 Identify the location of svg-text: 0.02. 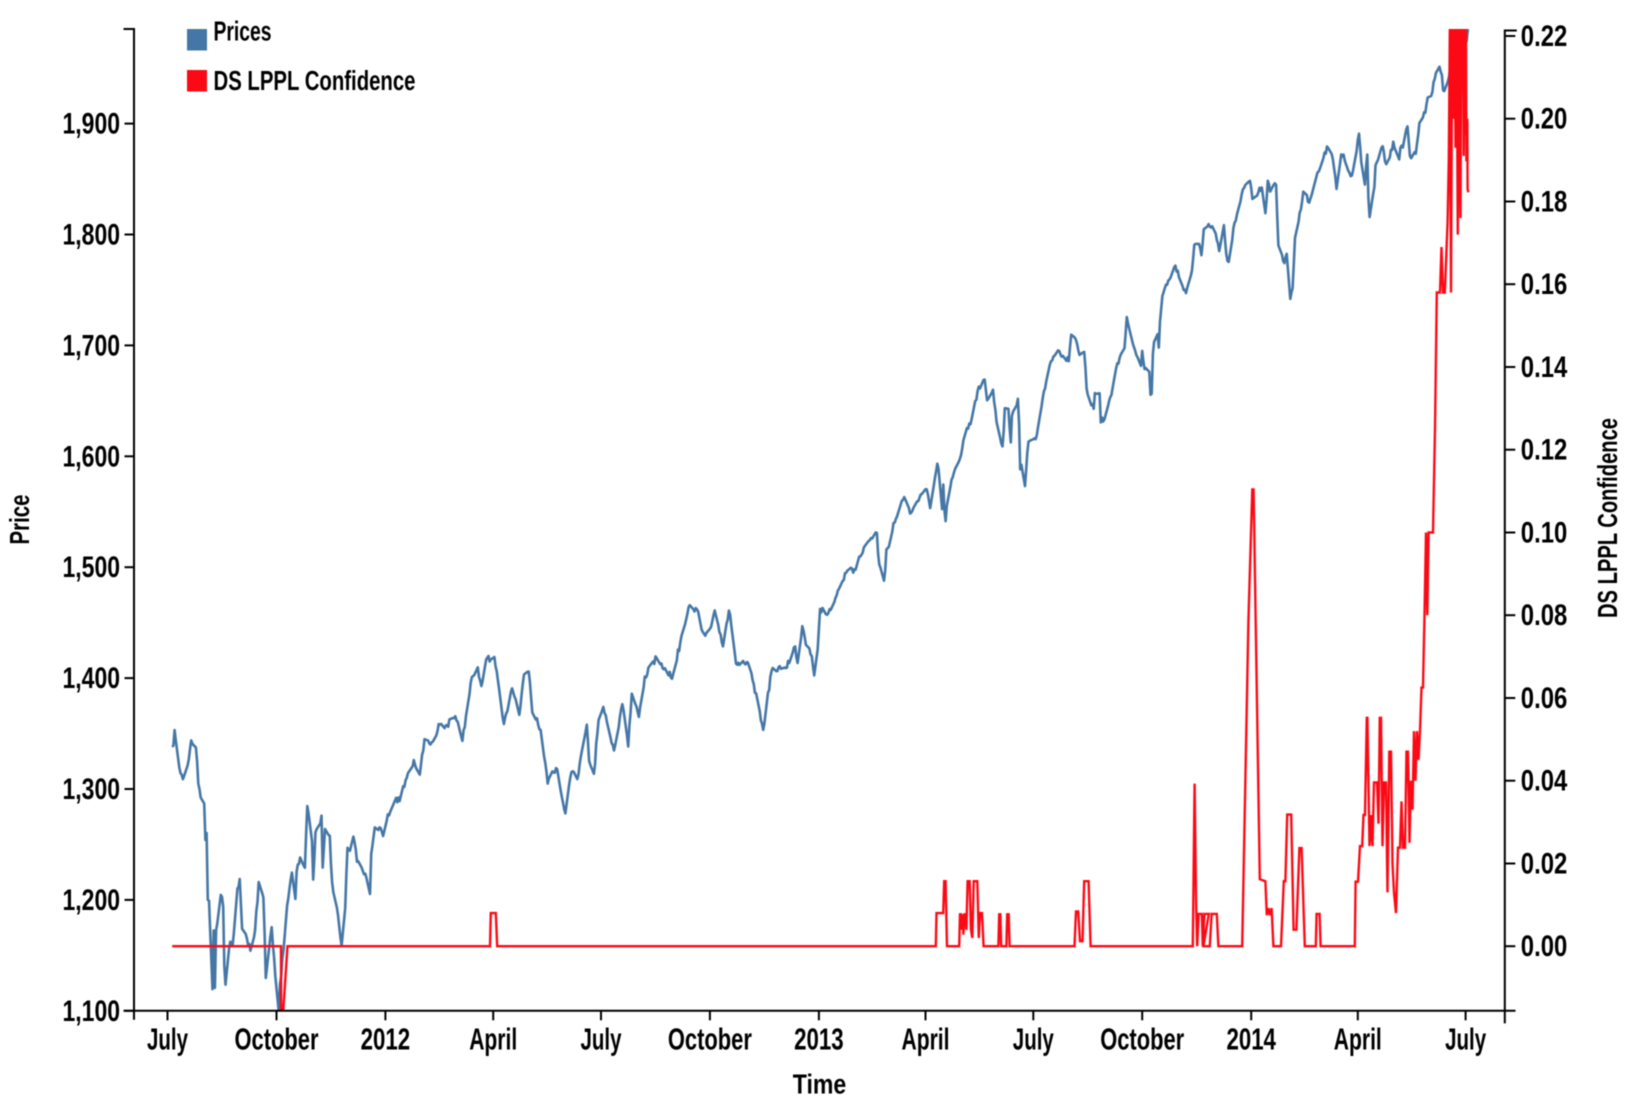
(1544, 864).